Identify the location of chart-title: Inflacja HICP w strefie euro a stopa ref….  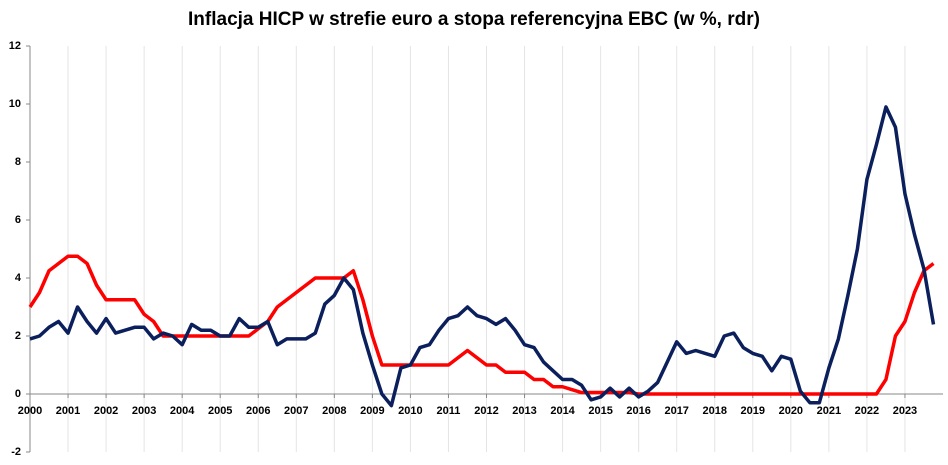
(474, 19).